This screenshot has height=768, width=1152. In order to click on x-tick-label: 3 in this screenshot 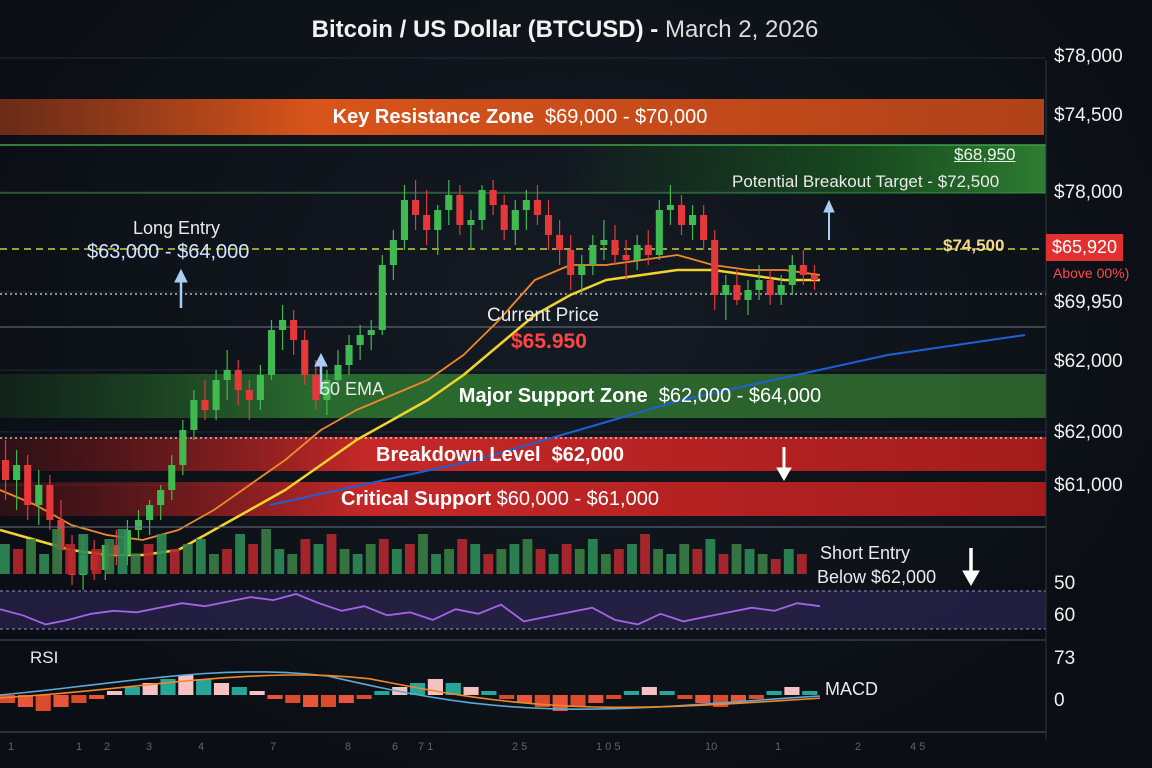, I will do `click(149, 747)`.